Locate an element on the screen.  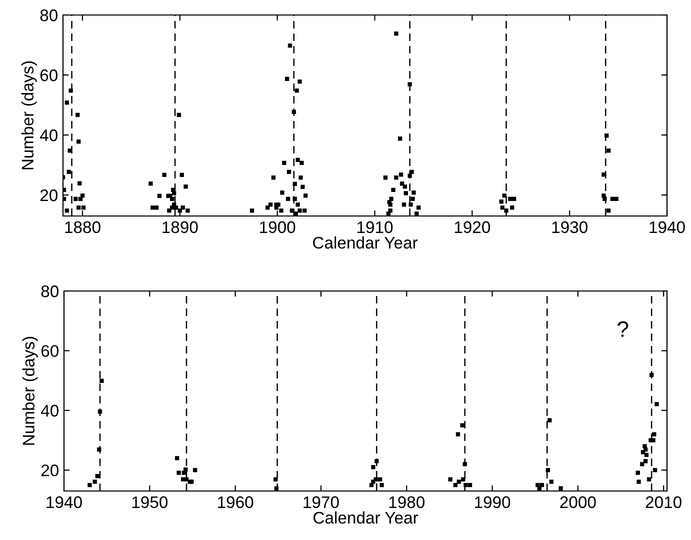
x-tick-label: 1970 is located at coordinates (321, 502).